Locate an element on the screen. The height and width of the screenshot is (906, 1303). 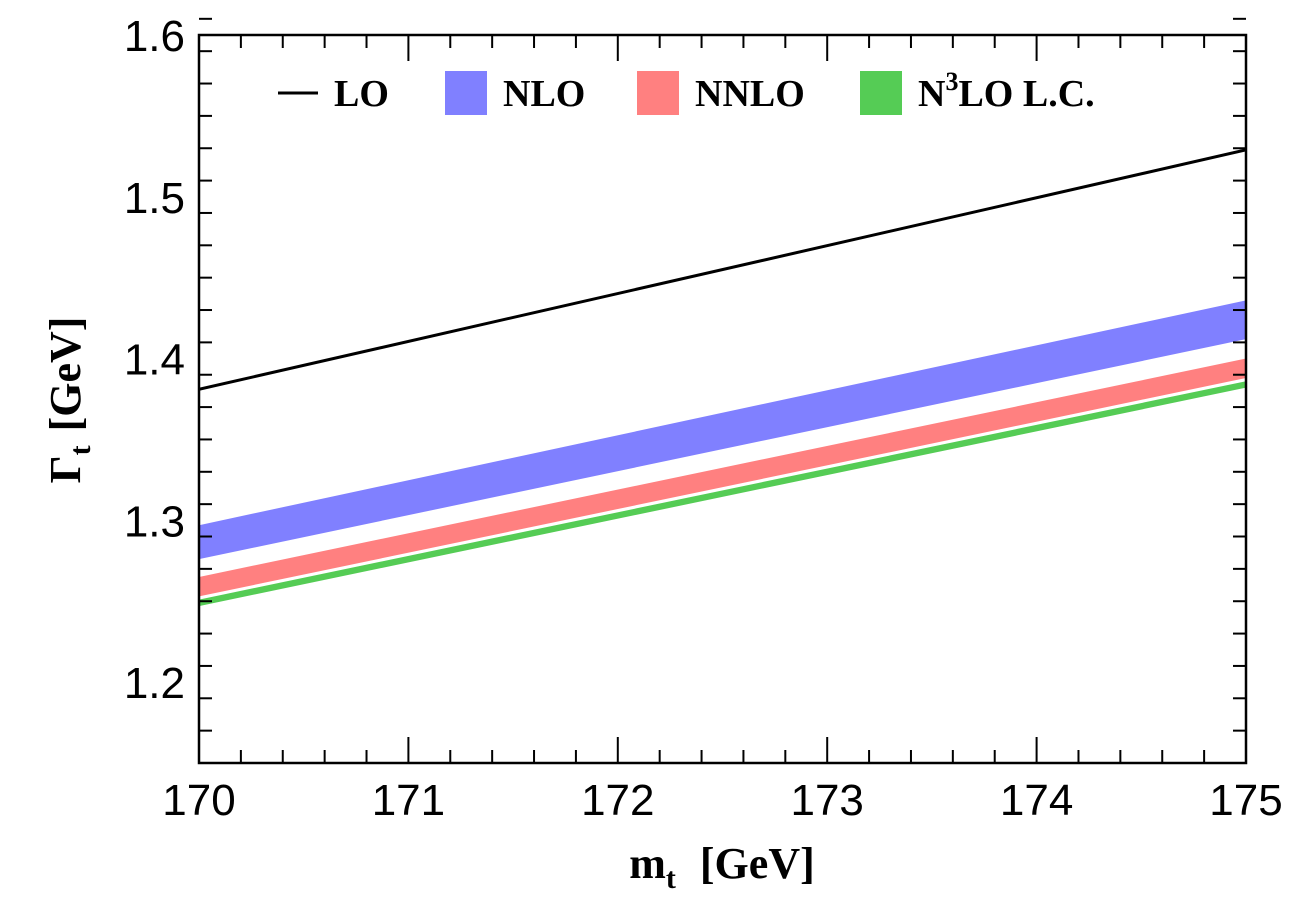
legend: LO NLO NNLO N3LO L.C. is located at coordinates (686, 91).